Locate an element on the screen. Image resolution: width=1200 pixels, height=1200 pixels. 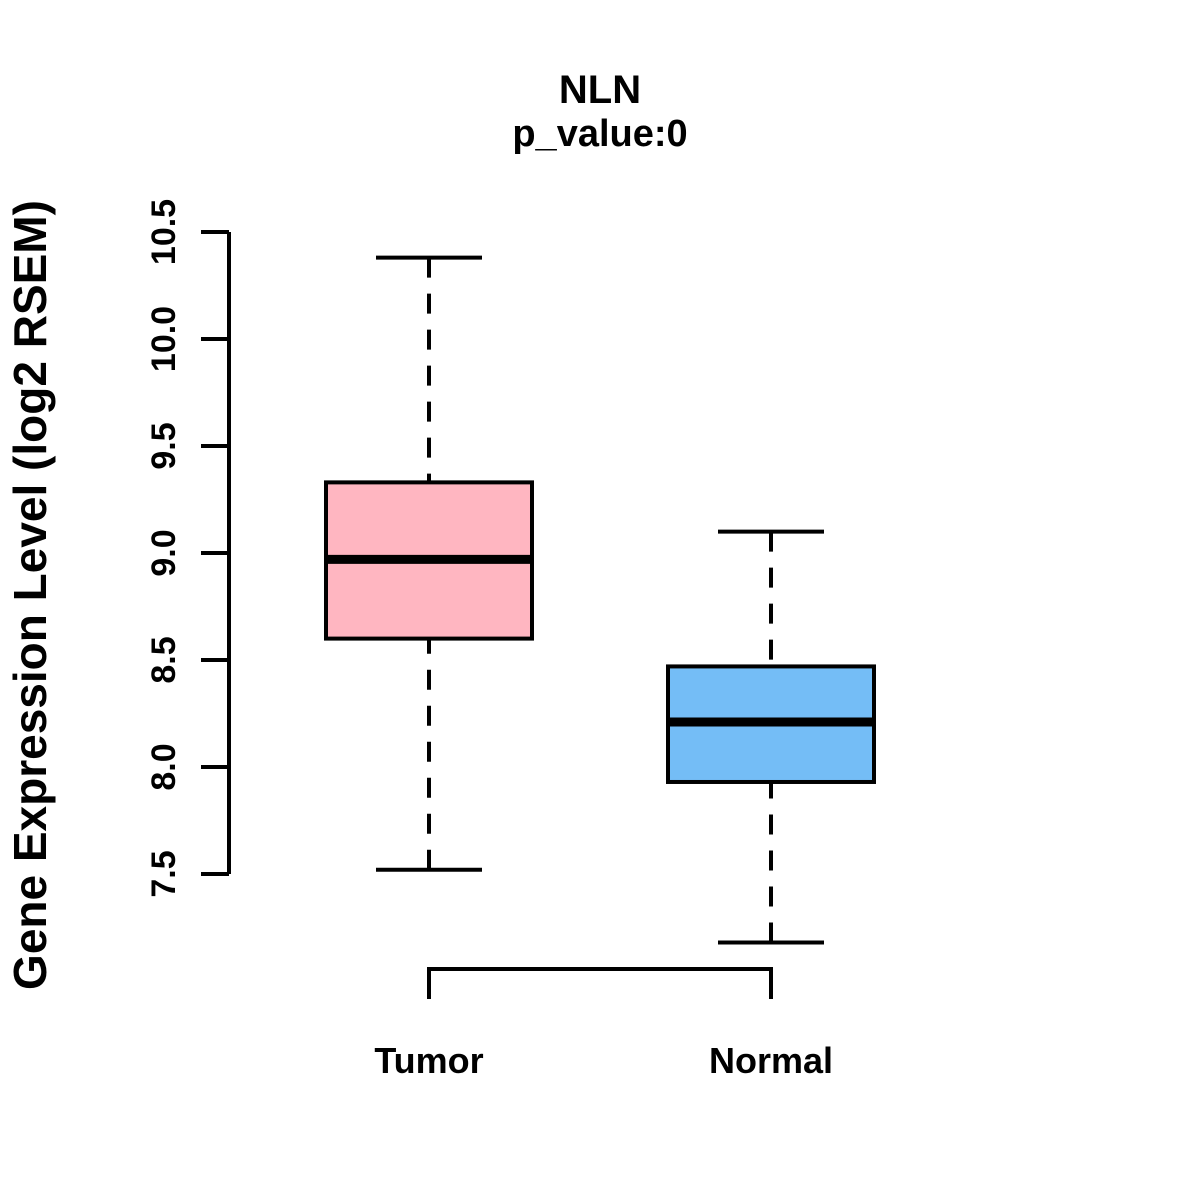
x-axis-bracket is located at coordinates (600, 983).